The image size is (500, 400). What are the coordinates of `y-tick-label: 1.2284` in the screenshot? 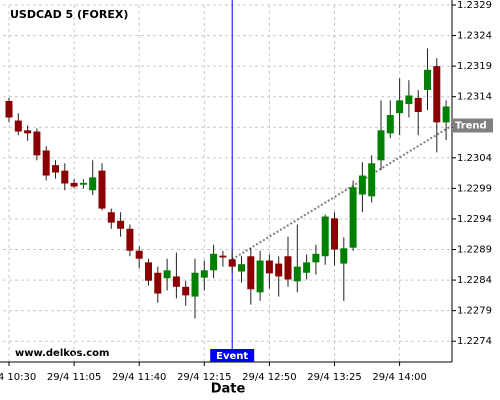 It's located at (474, 280).